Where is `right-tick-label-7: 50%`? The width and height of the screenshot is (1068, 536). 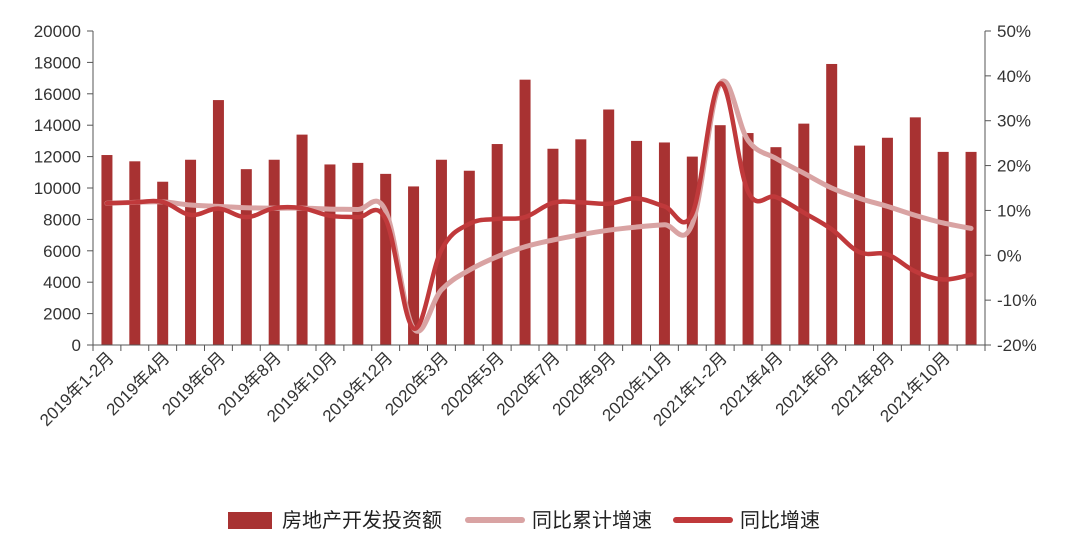 right-tick-label-7: 50% is located at coordinates (1014, 31).